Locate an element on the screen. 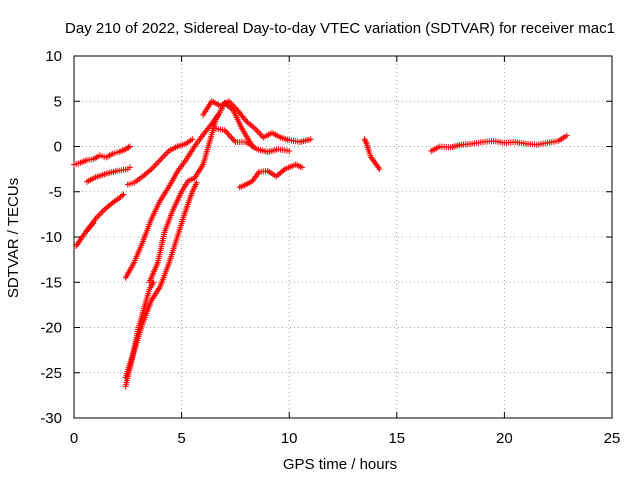  y-tick-label: -30 is located at coordinates (51, 418).